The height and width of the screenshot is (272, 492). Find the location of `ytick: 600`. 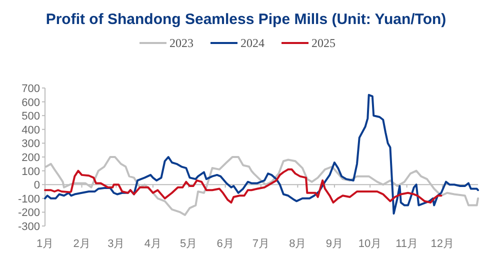

ytick: 600 is located at coordinates (31, 102).